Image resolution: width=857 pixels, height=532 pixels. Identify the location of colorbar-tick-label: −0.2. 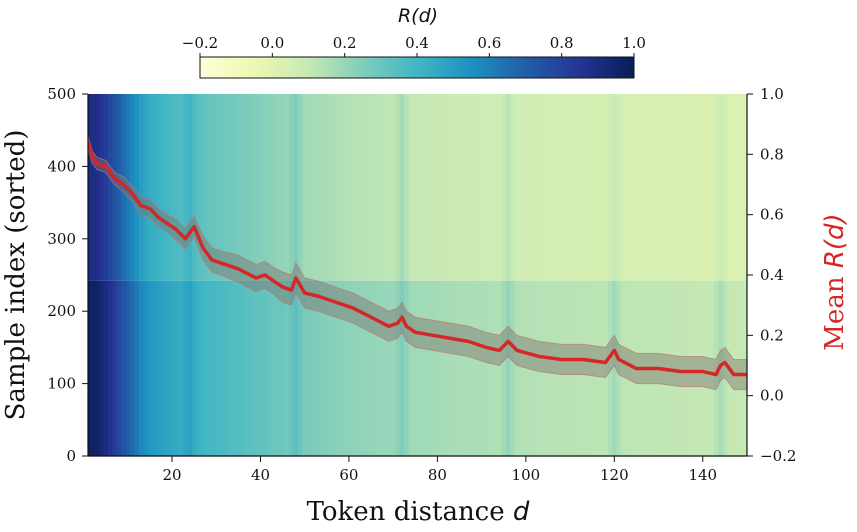
(200, 43).